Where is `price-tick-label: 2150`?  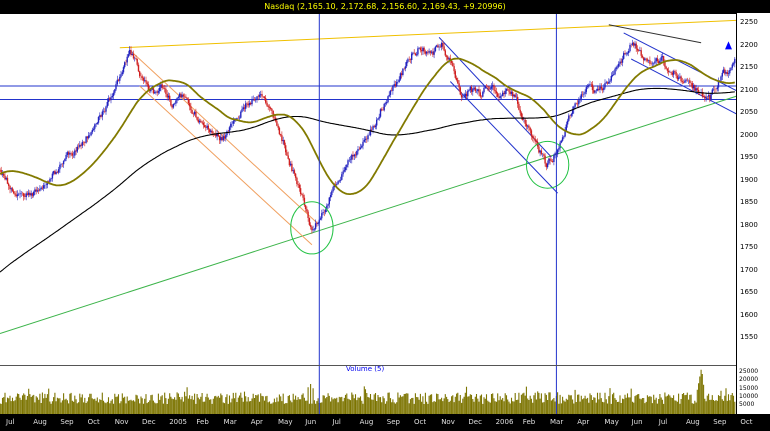 price-tick-label: 2150 is located at coordinates (749, 67).